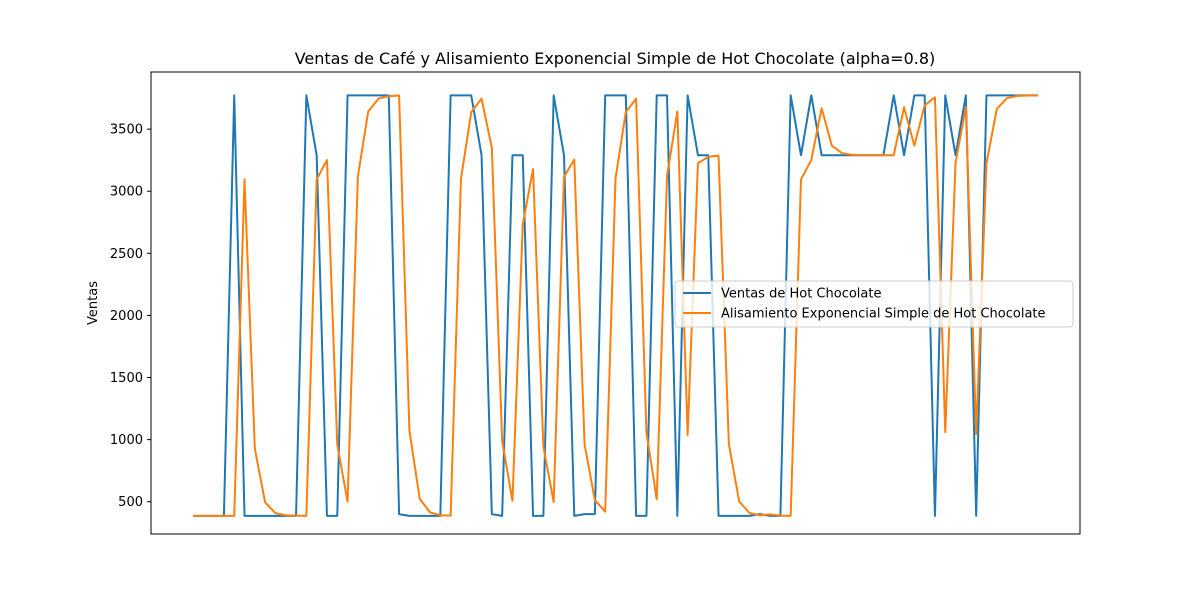 This screenshot has height=600, width=1200. I want to click on y-tick-label: 2000, so click(126, 316).